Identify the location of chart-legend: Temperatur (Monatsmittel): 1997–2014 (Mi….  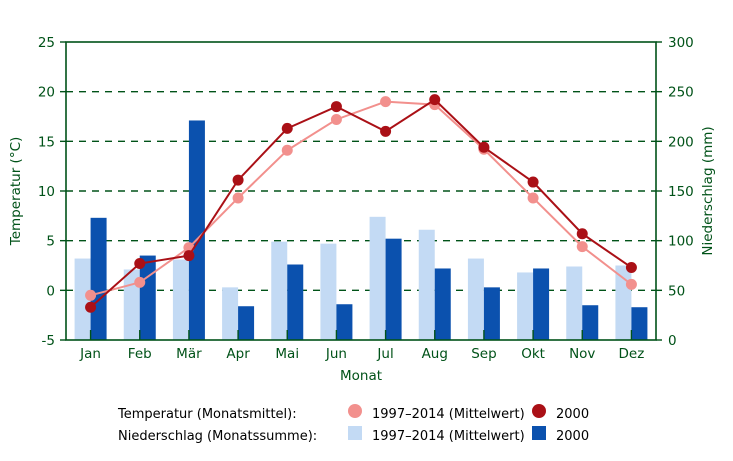
(353, 426).